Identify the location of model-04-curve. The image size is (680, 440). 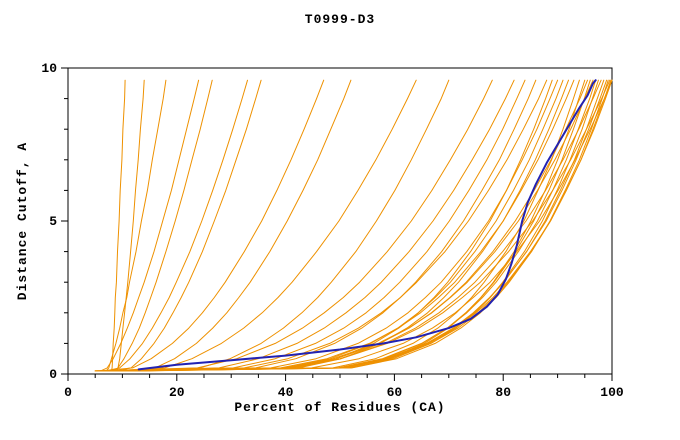
(150, 225).